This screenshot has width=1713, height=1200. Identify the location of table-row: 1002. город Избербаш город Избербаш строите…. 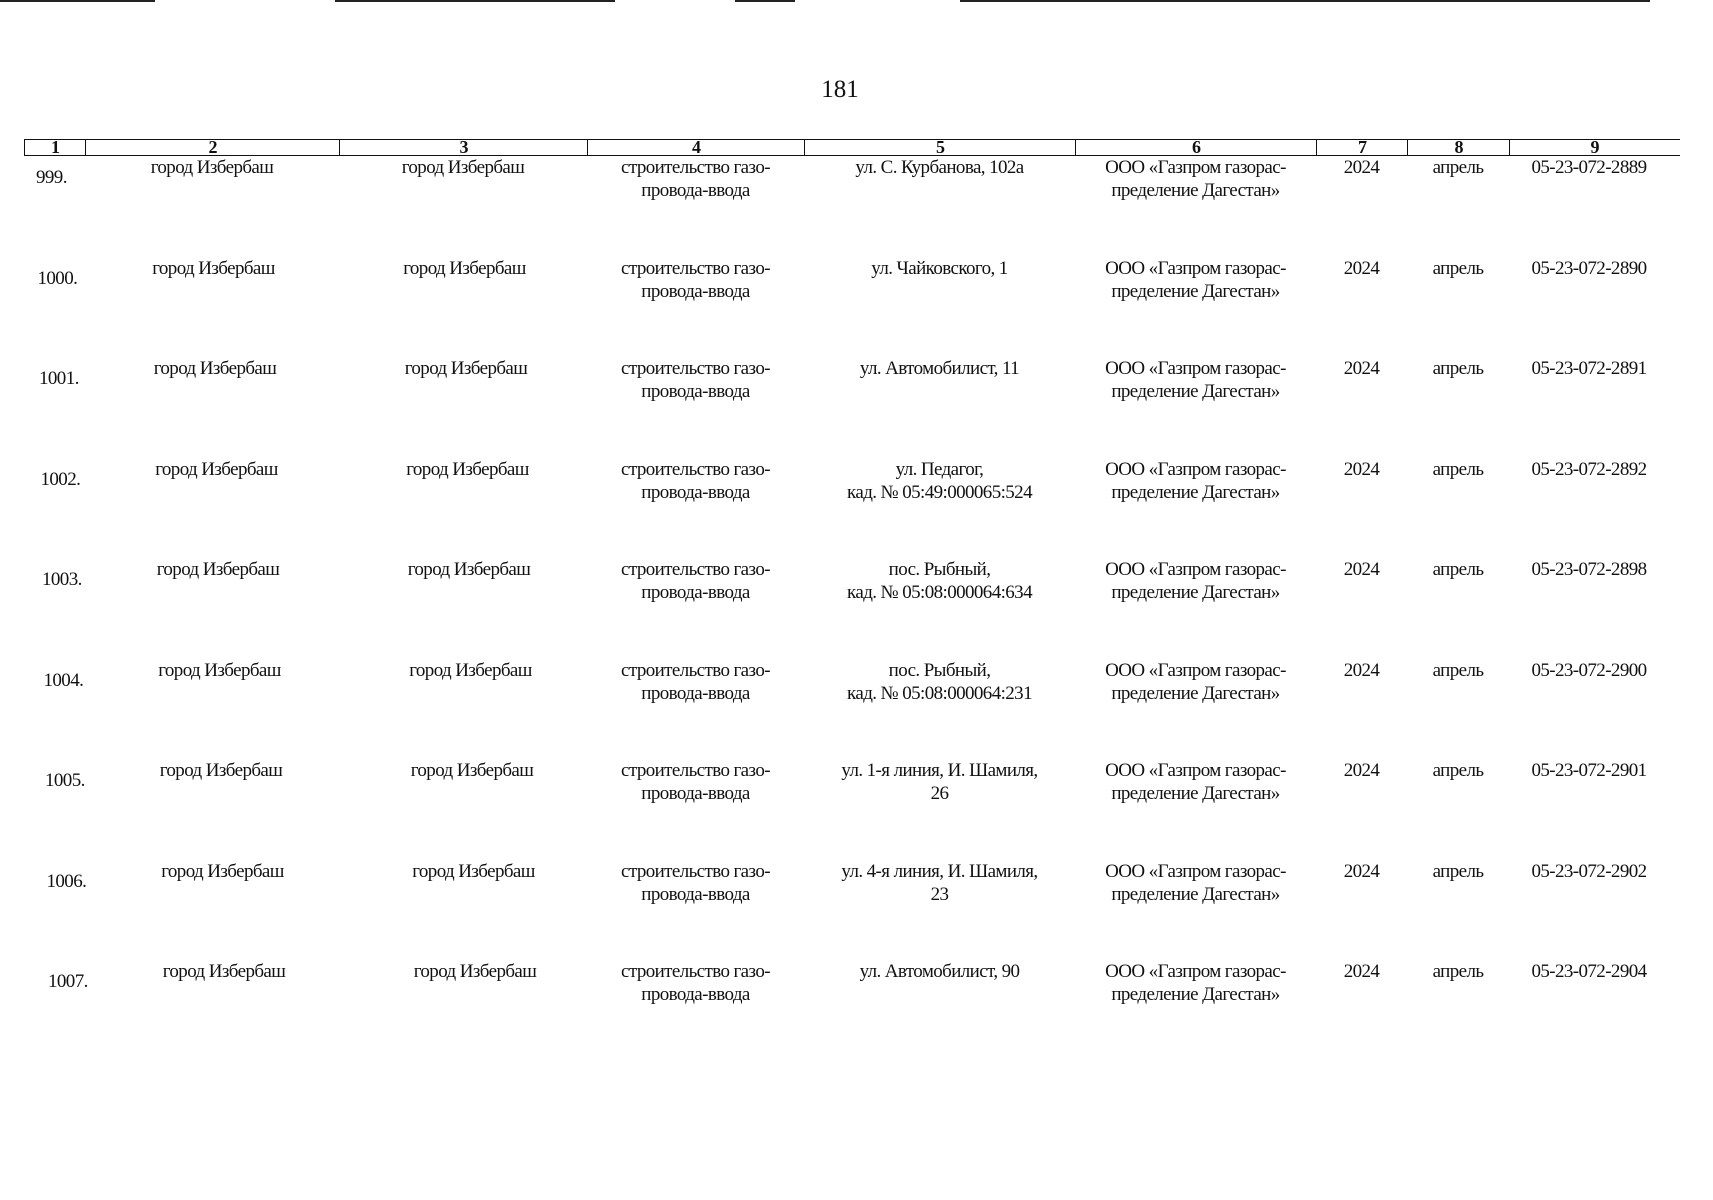
(856, 508).